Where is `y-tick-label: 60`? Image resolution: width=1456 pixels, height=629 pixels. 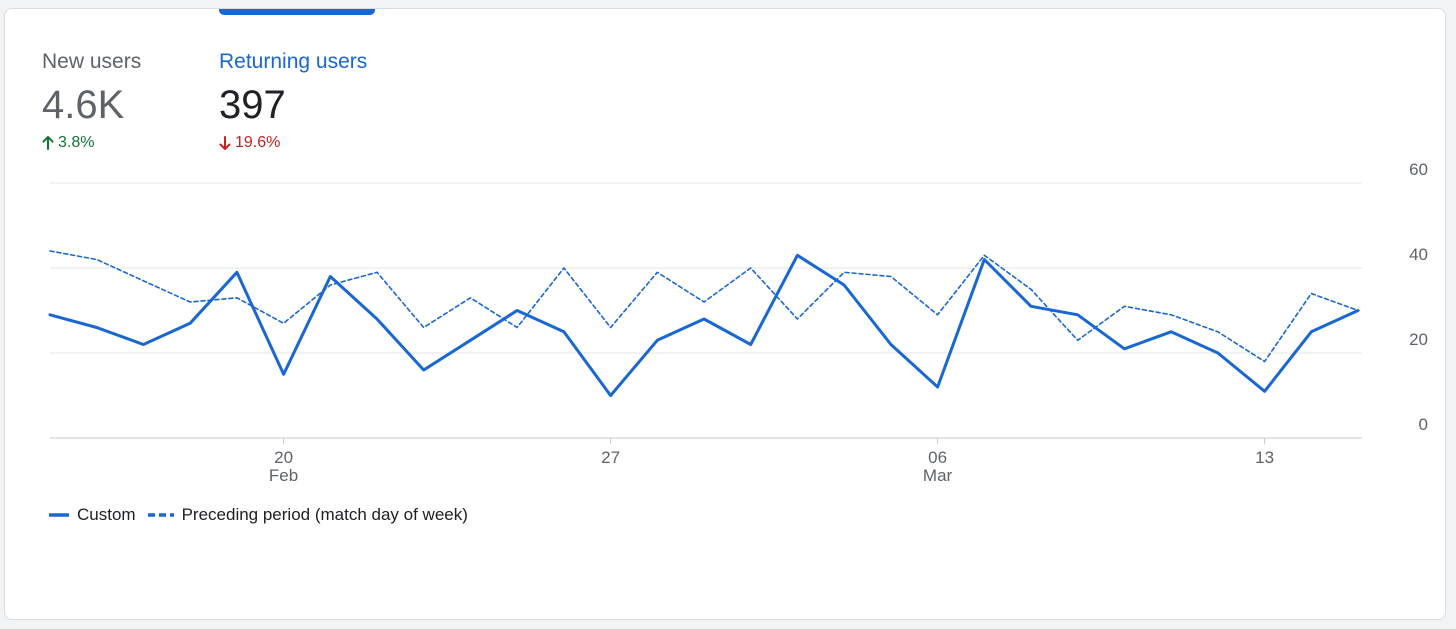 y-tick-label: 60 is located at coordinates (1418, 169).